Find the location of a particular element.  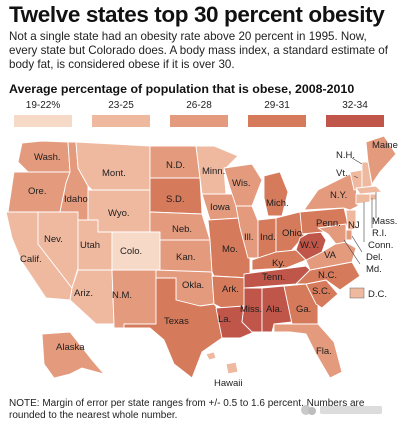

callout-lines is located at coordinates (360, 211).